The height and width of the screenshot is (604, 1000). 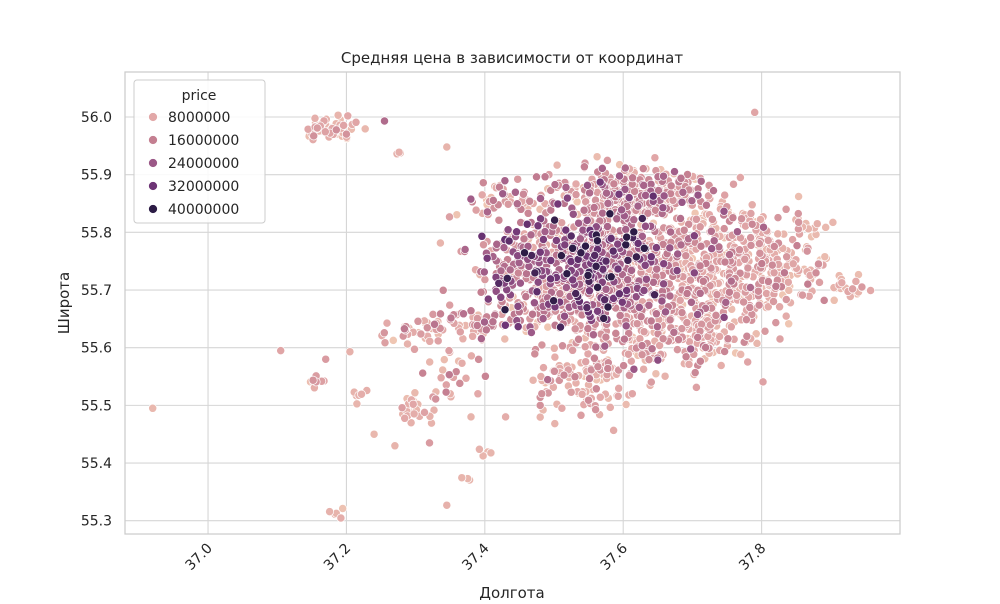 What do you see at coordinates (199, 557) in the screenshot?
I see `x-tick-label: 37.0` at bounding box center [199, 557].